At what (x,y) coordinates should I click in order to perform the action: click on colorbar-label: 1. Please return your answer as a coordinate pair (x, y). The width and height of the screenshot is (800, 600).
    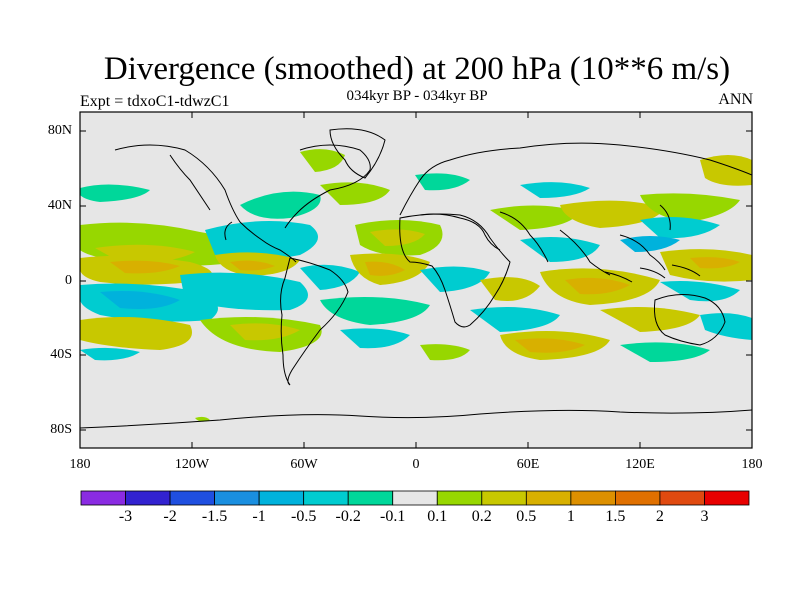
    Looking at the image, I should click on (570, 516).